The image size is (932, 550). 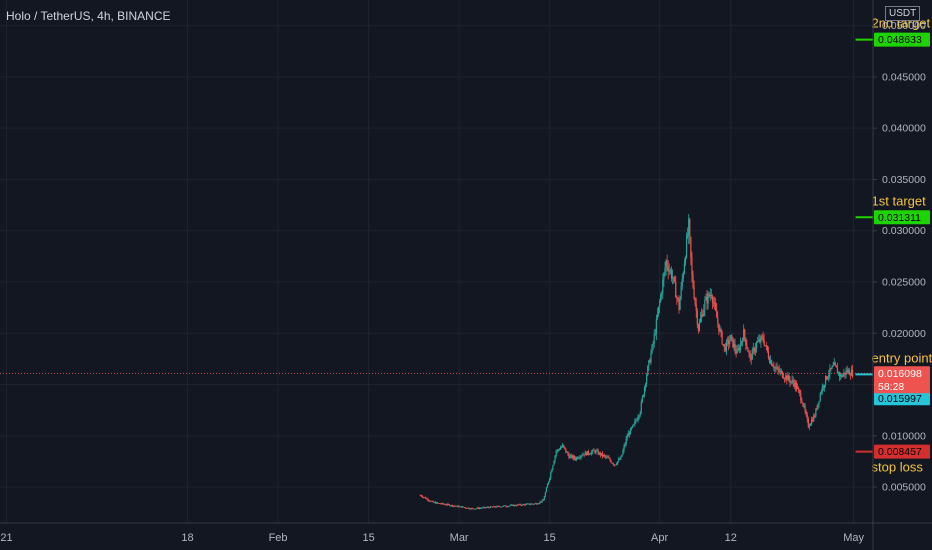 I want to click on y-tick-label: 0.020000, so click(x=904, y=334).